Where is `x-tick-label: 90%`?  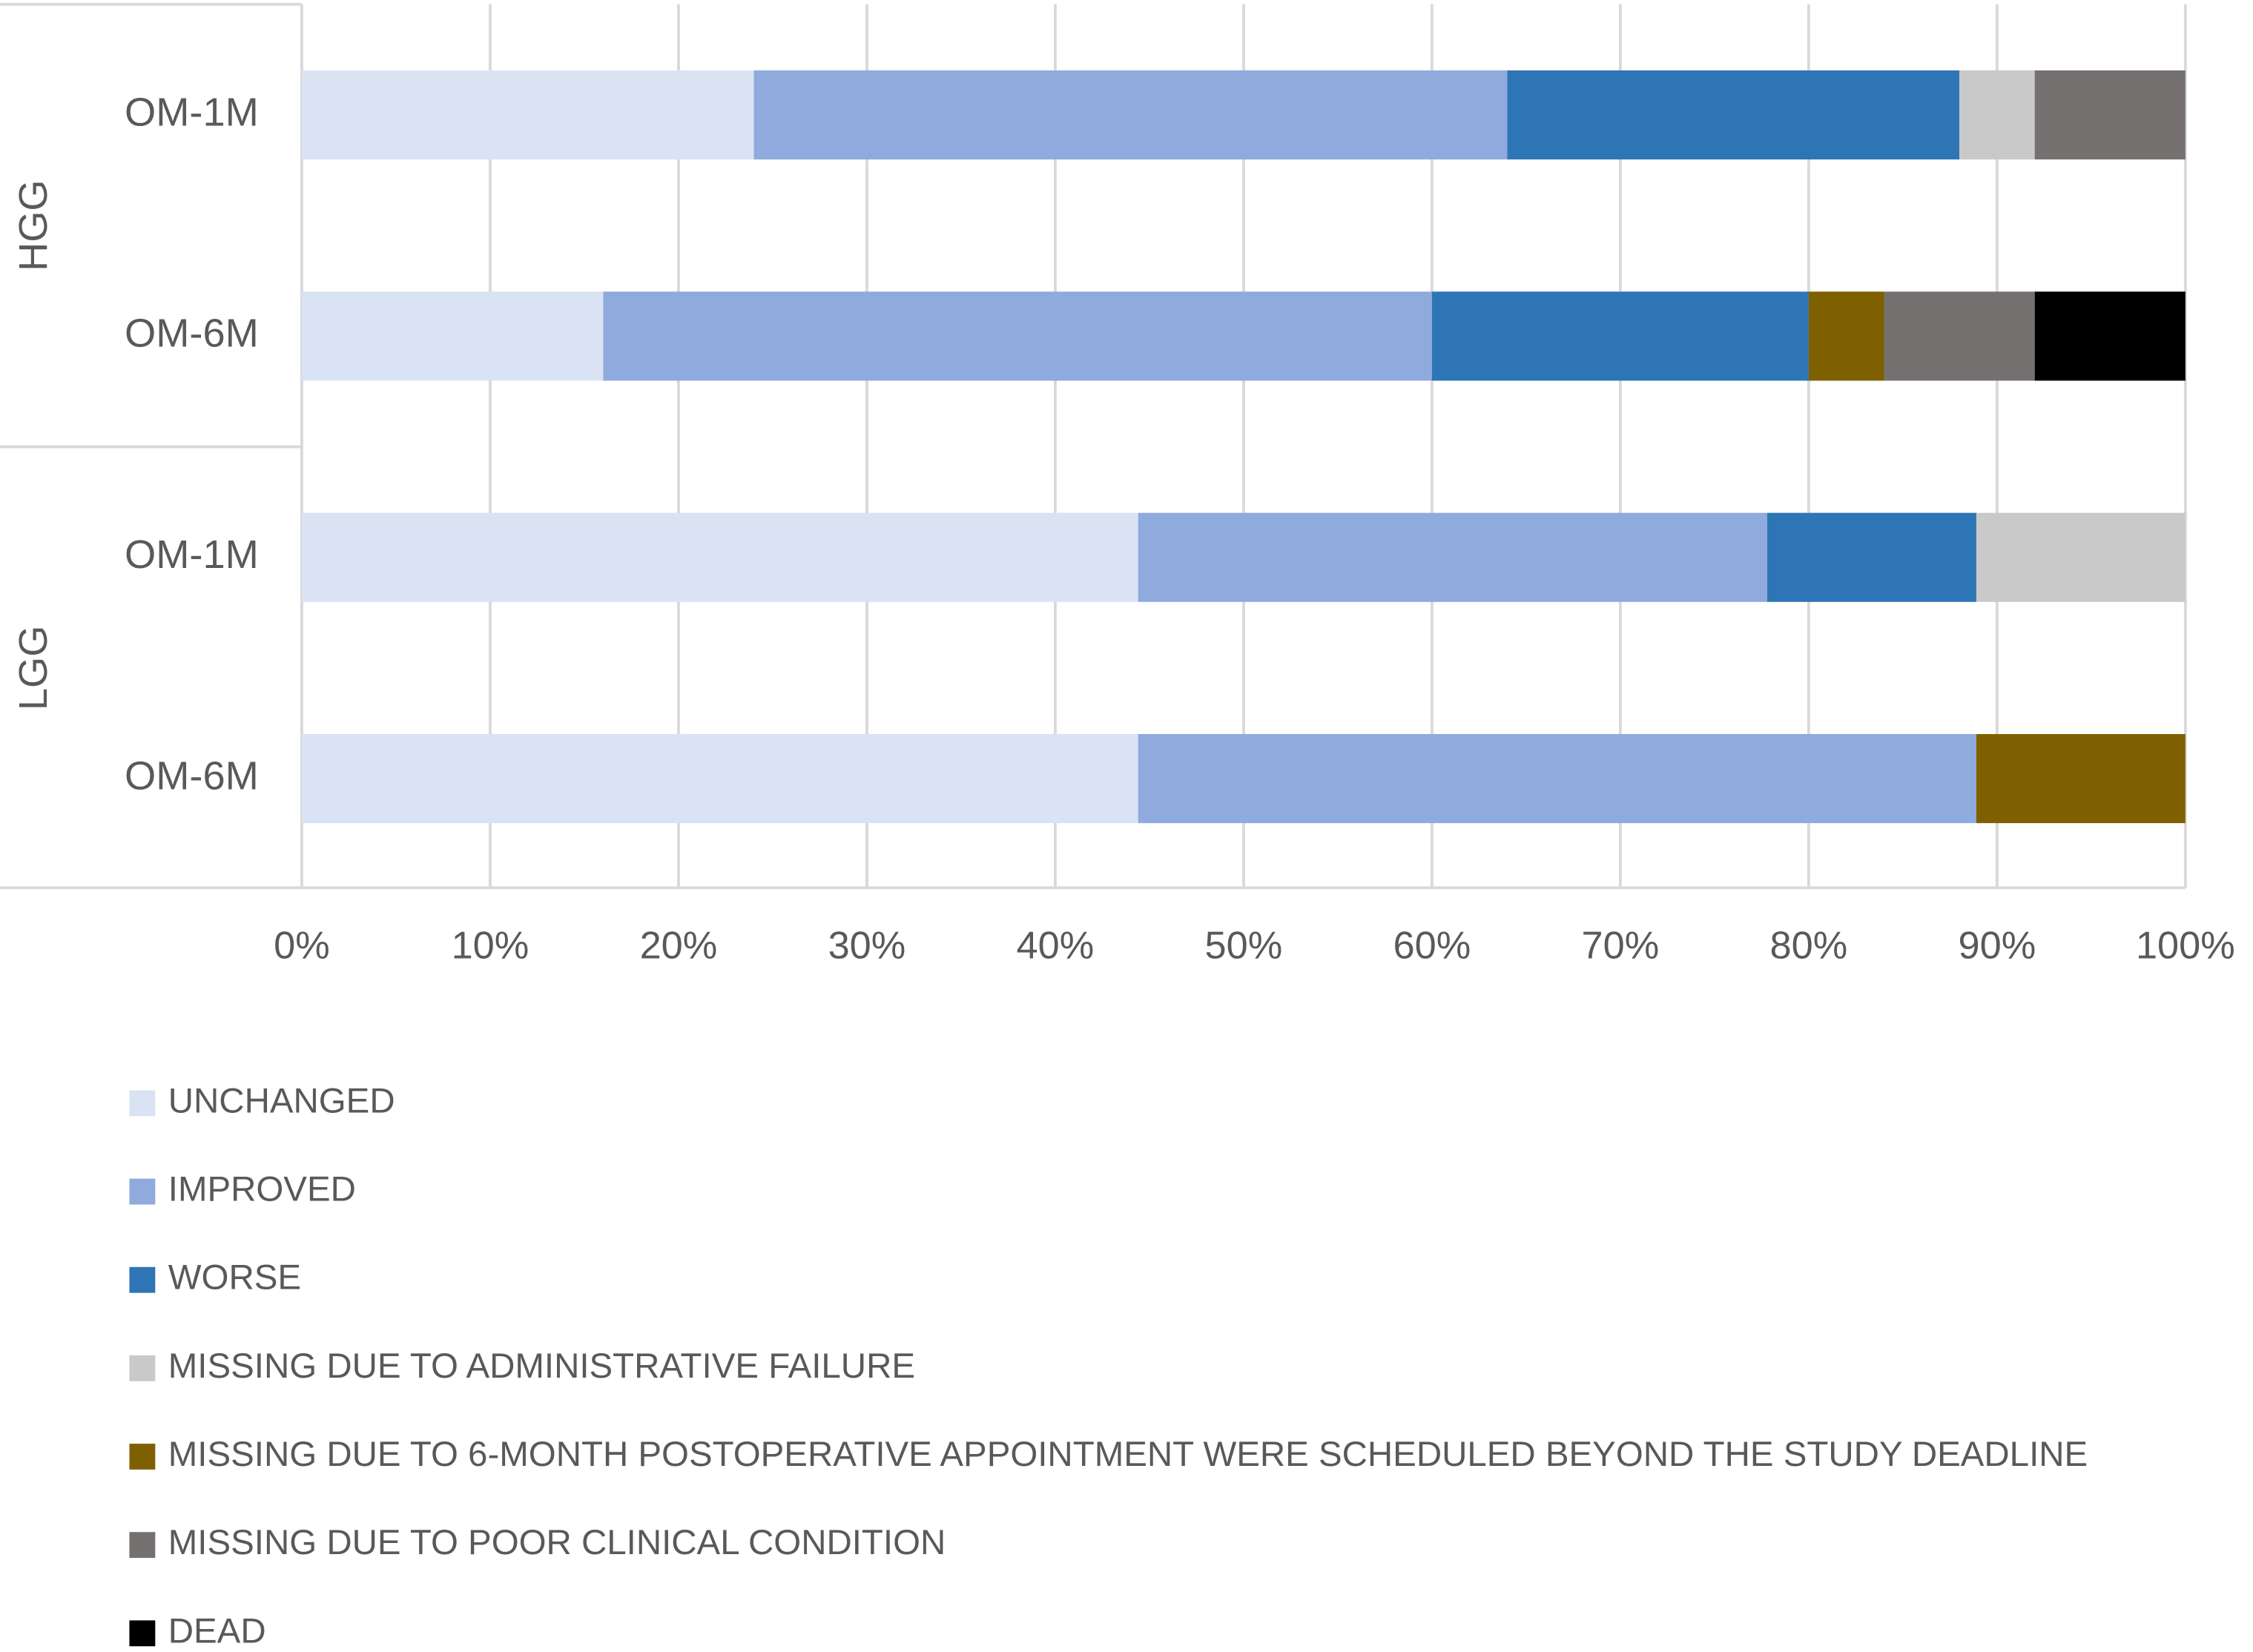 x-tick-label: 90% is located at coordinates (1997, 946).